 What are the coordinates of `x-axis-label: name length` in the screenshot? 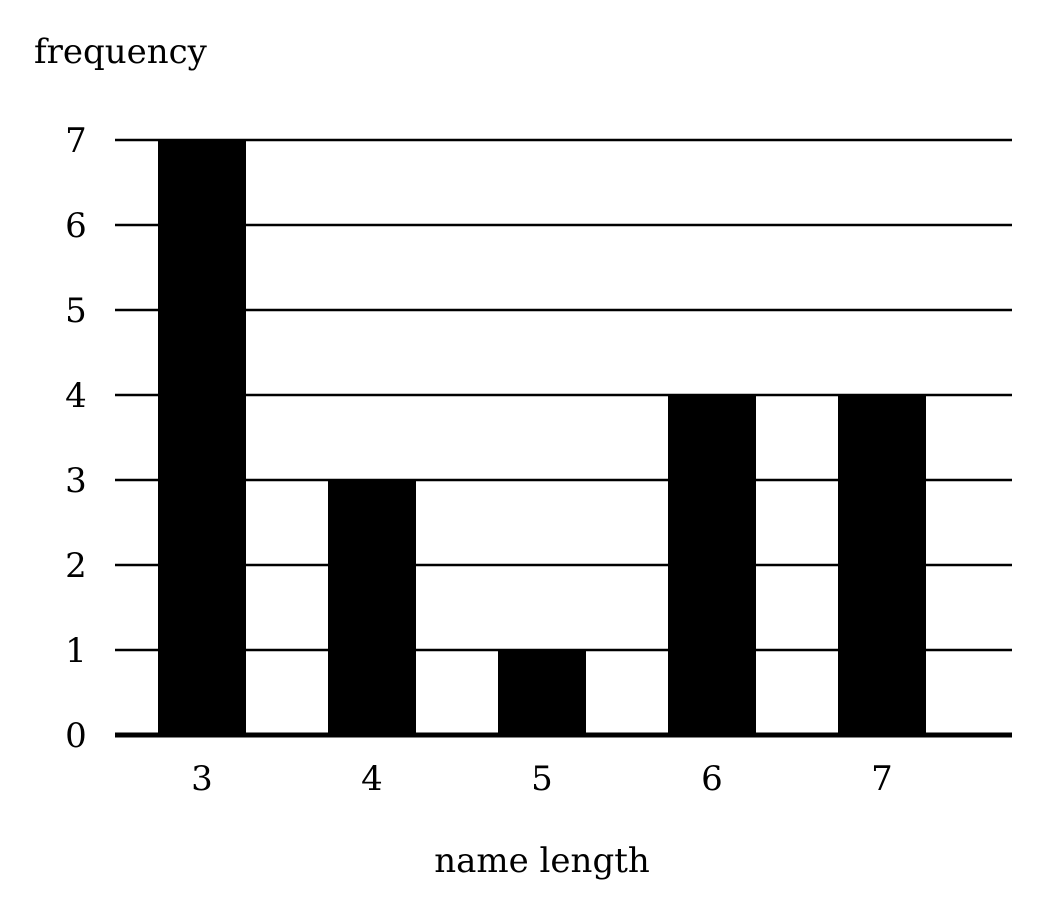 It's located at (542, 861).